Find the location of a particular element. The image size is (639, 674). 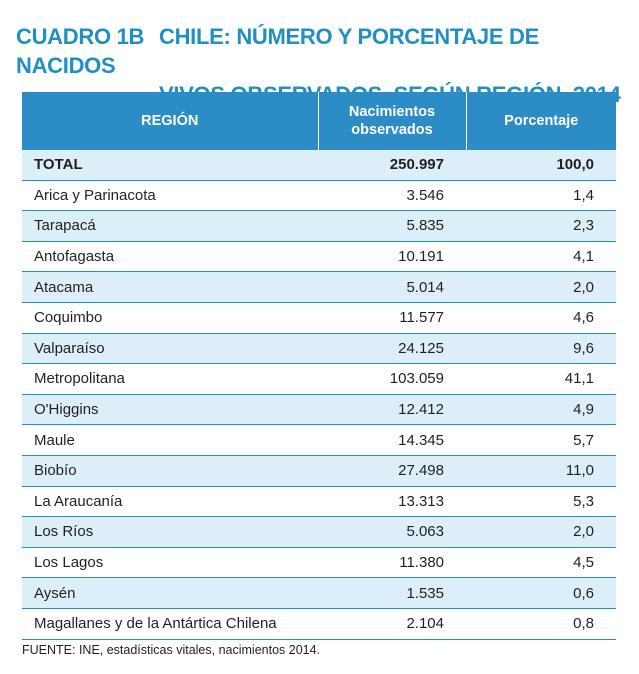

table-row: Aysén 1.535 0,6 is located at coordinates (319, 593).